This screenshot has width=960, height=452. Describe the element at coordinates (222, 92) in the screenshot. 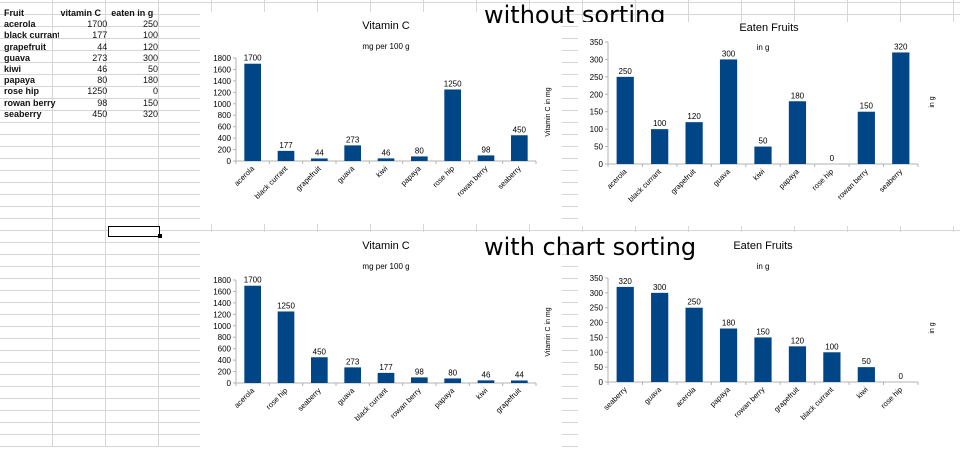

I see `y-tick-label: 1200` at that location.